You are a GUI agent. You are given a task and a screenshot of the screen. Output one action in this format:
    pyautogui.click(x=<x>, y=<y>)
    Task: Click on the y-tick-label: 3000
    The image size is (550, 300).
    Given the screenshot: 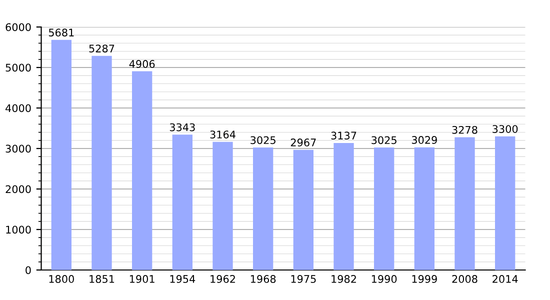 What is the action you would take?
    pyautogui.click(x=18, y=148)
    